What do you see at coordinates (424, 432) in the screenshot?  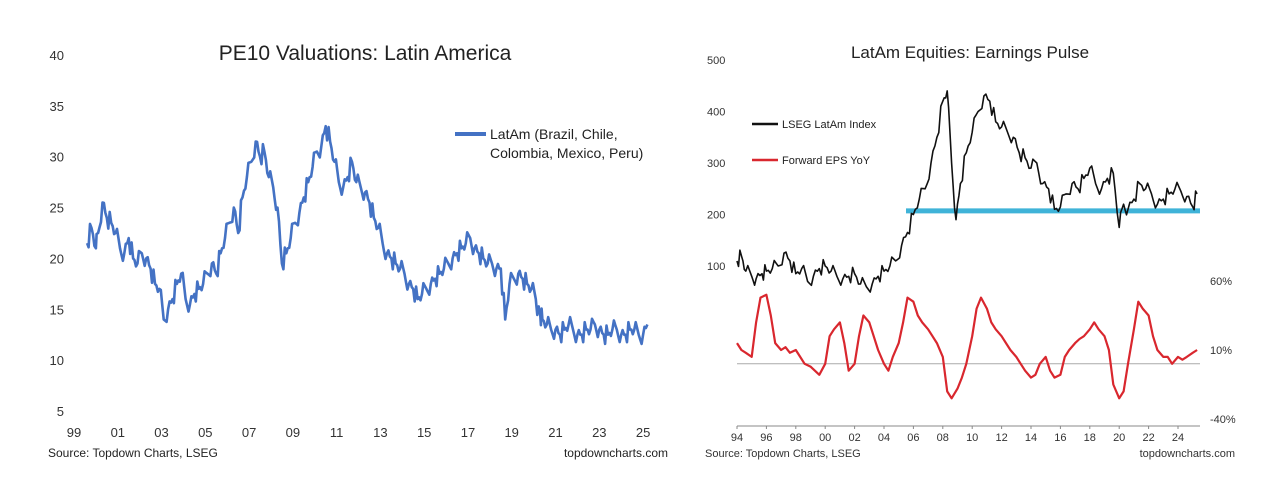 I see `pe10-x-tick-label: 15` at bounding box center [424, 432].